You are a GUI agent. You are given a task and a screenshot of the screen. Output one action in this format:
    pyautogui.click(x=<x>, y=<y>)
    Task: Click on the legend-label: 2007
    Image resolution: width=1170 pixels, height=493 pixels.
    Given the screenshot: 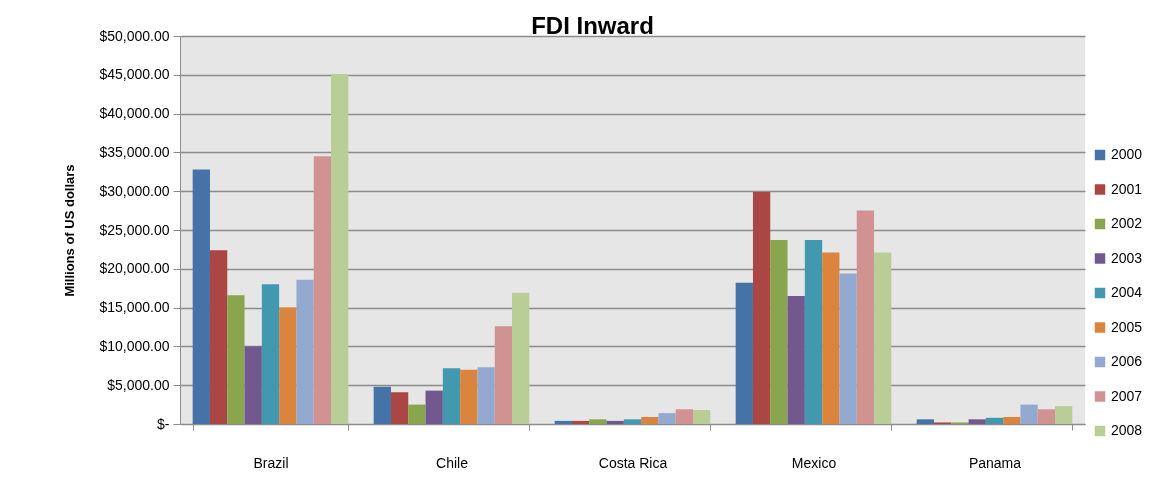 What is the action you would take?
    pyautogui.click(x=1127, y=395)
    